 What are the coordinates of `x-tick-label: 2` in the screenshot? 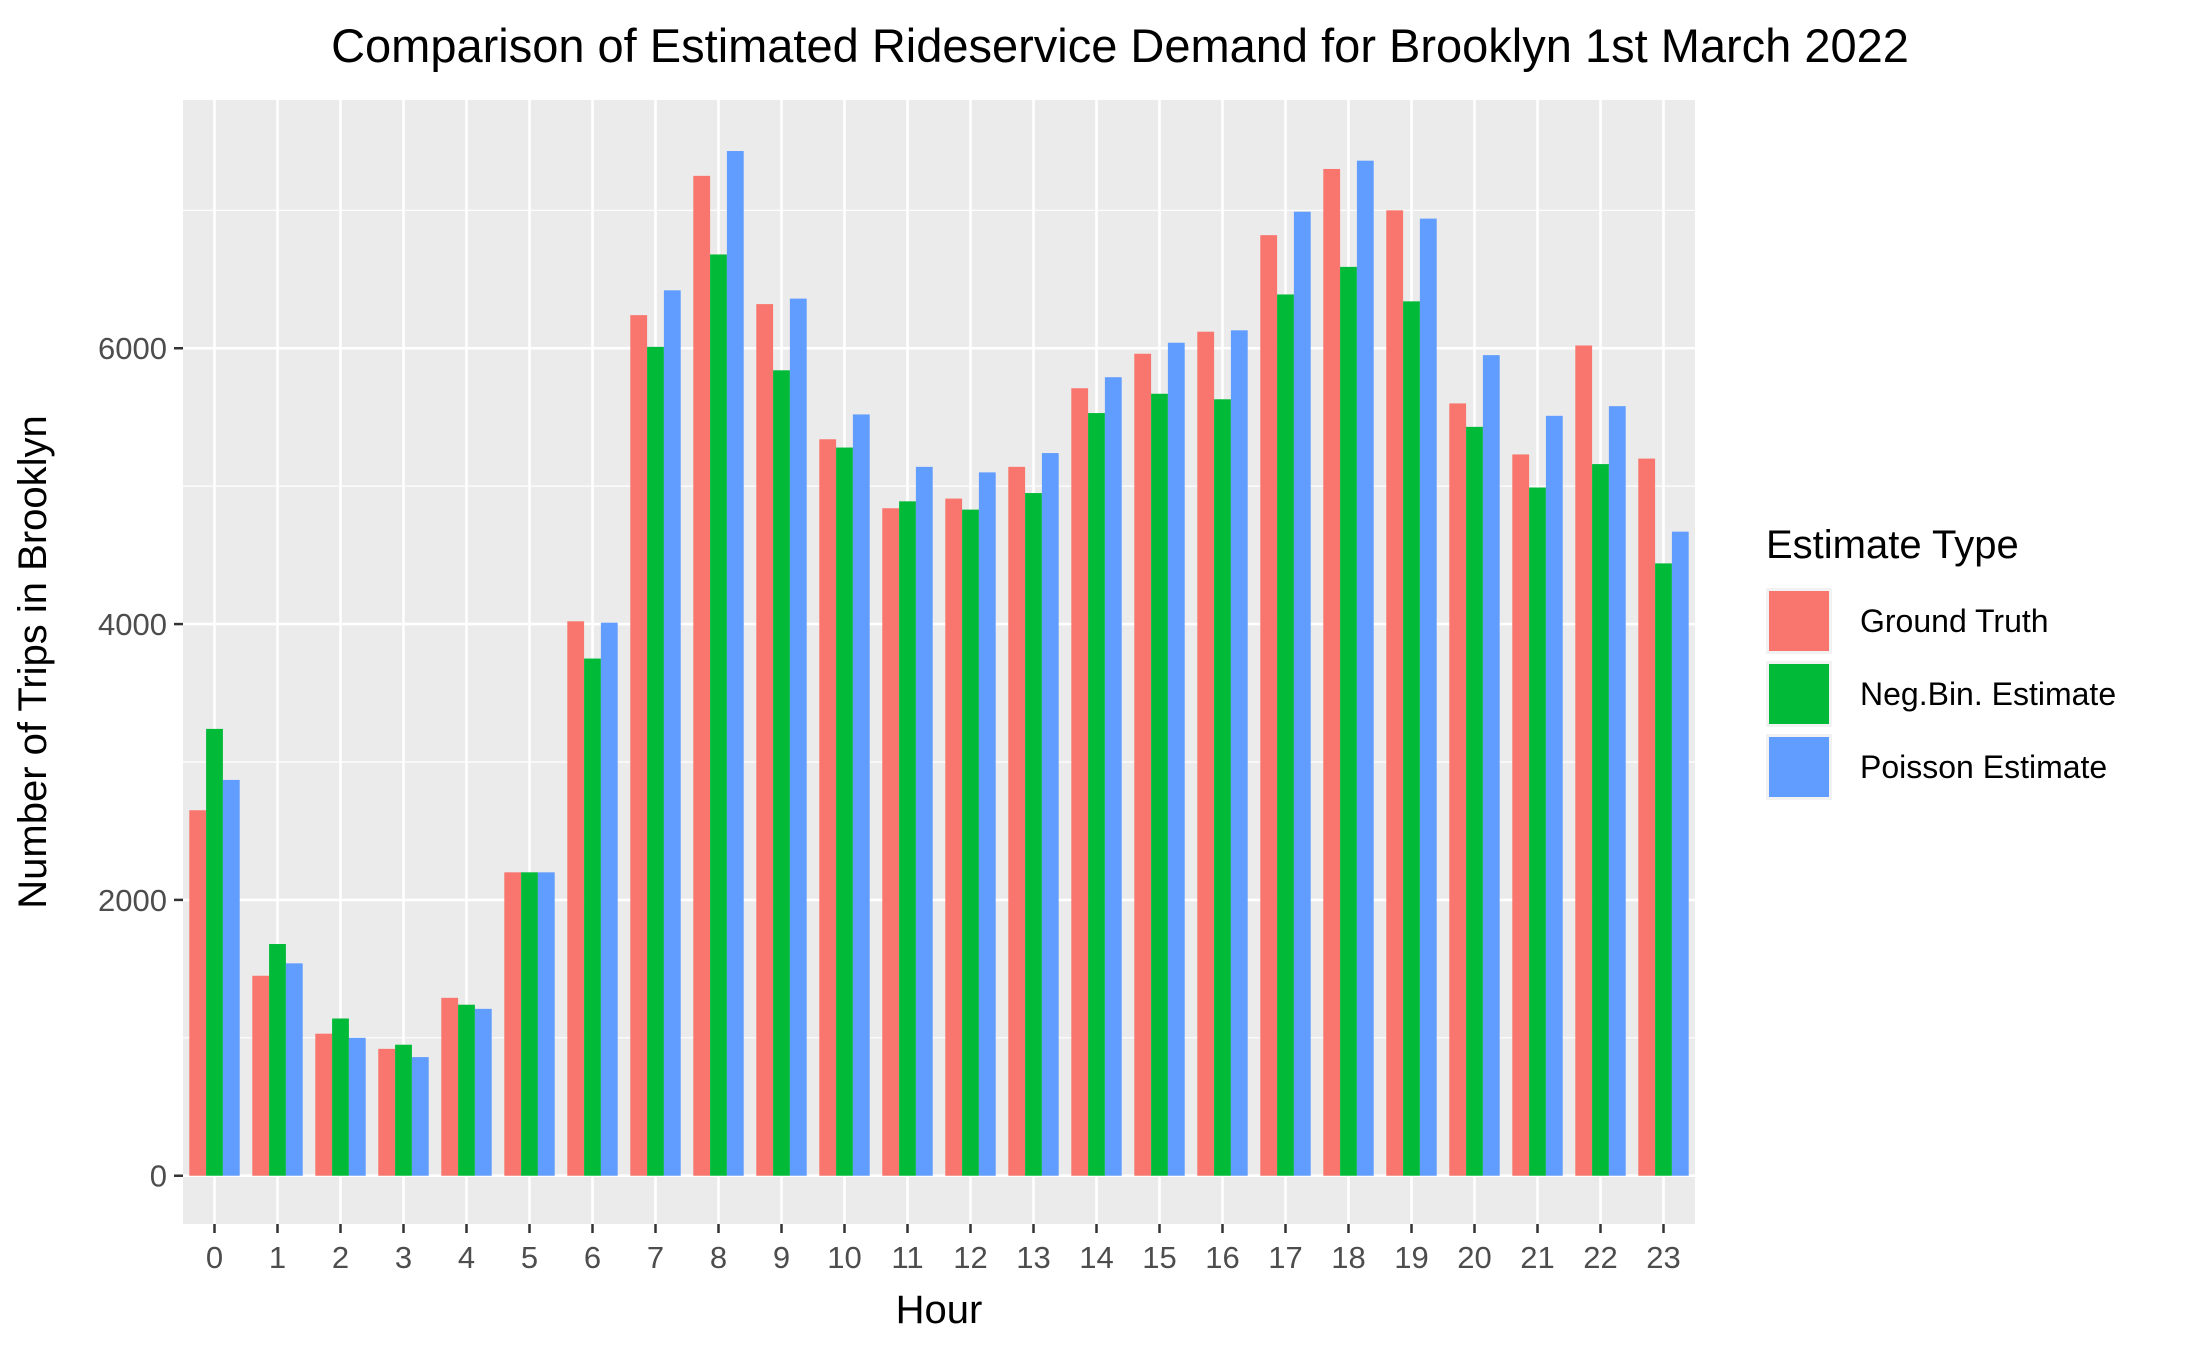 It's located at (340, 1257).